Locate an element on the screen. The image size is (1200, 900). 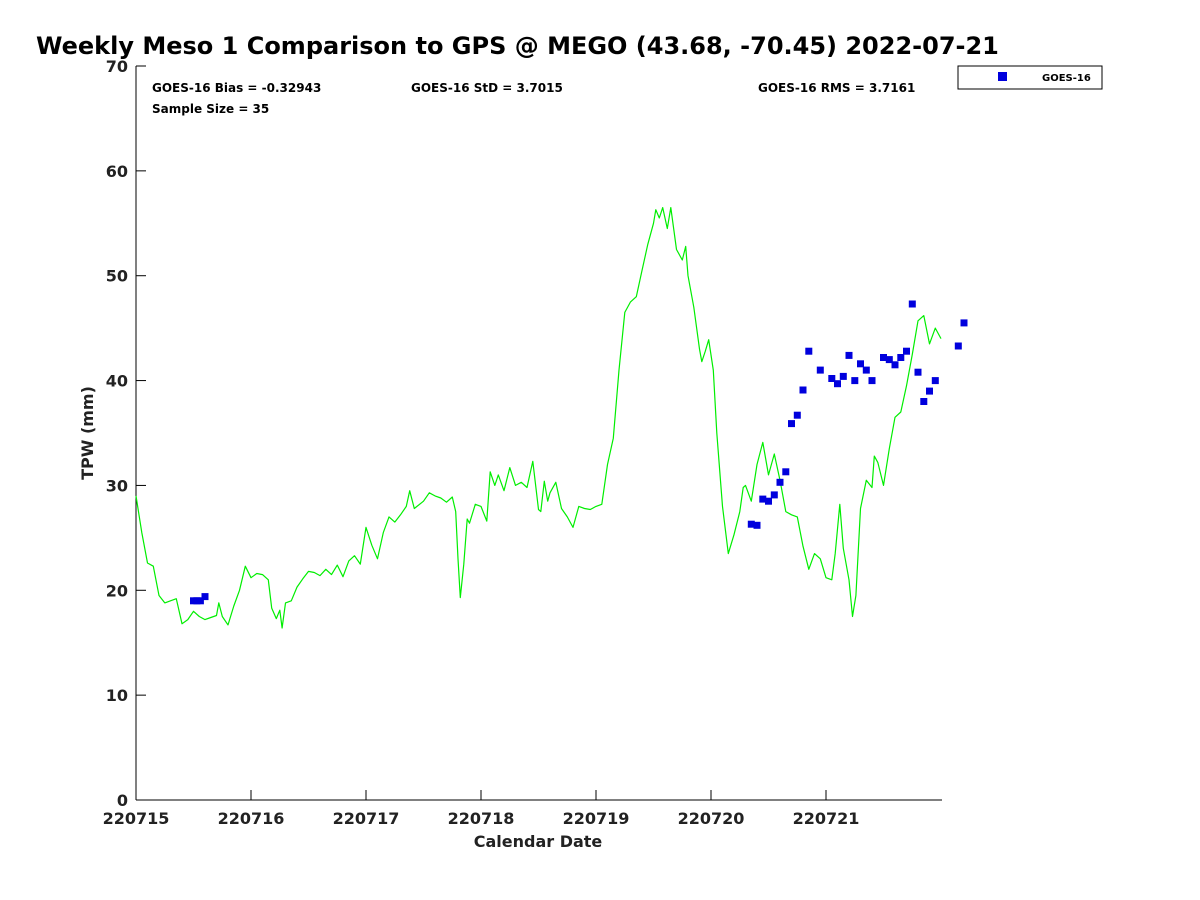
x-tick-label: 220717 is located at coordinates (366, 818).